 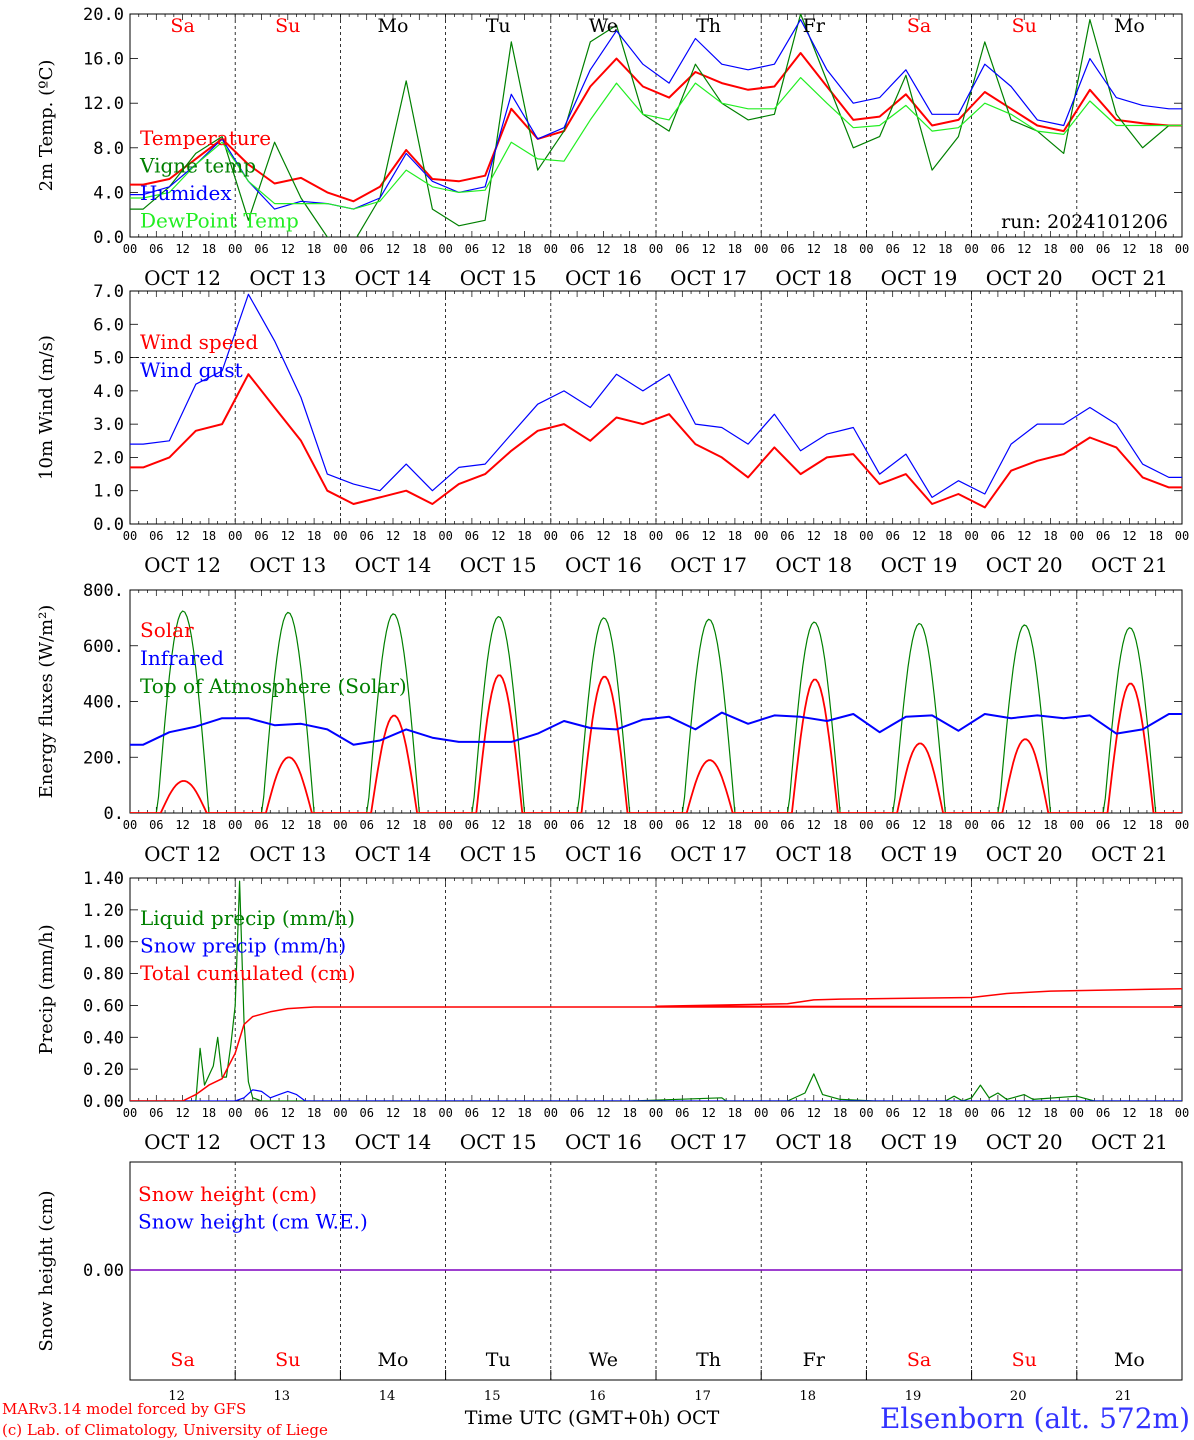 I want to click on date-label: OCT 21, so click(x=1129, y=1142).